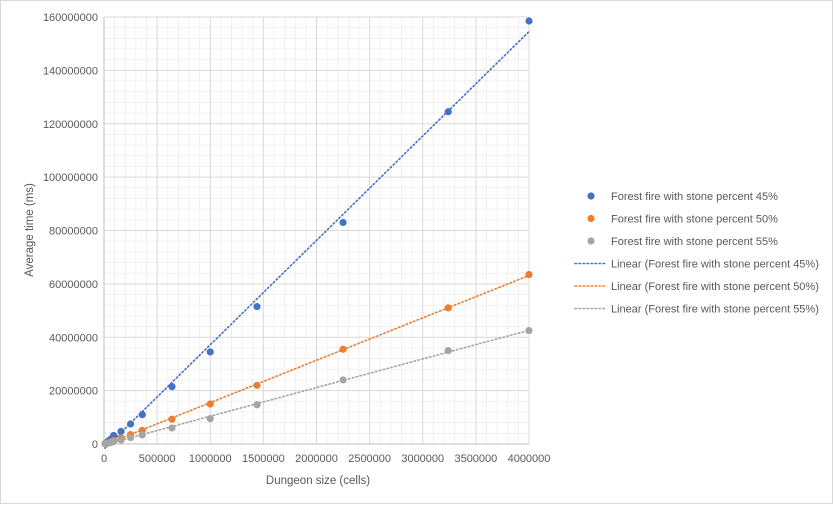 The image size is (833, 508). Describe the element at coordinates (30, 230) in the screenshot. I see `y-axis-label: Average time (ms)` at that location.